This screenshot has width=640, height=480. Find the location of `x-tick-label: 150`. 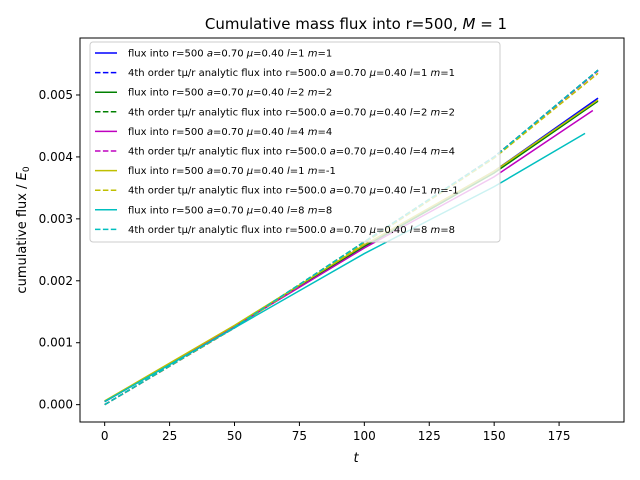

x-tick-label: 150 is located at coordinates (494, 436).